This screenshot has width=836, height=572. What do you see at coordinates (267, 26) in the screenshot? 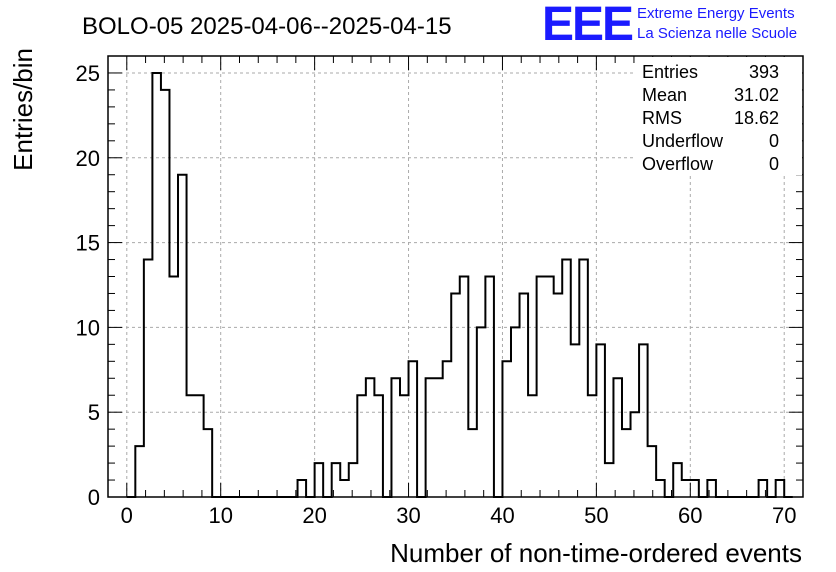
I see `chart-title: BOLO-05 2025-04-06--2025-04-15` at bounding box center [267, 26].